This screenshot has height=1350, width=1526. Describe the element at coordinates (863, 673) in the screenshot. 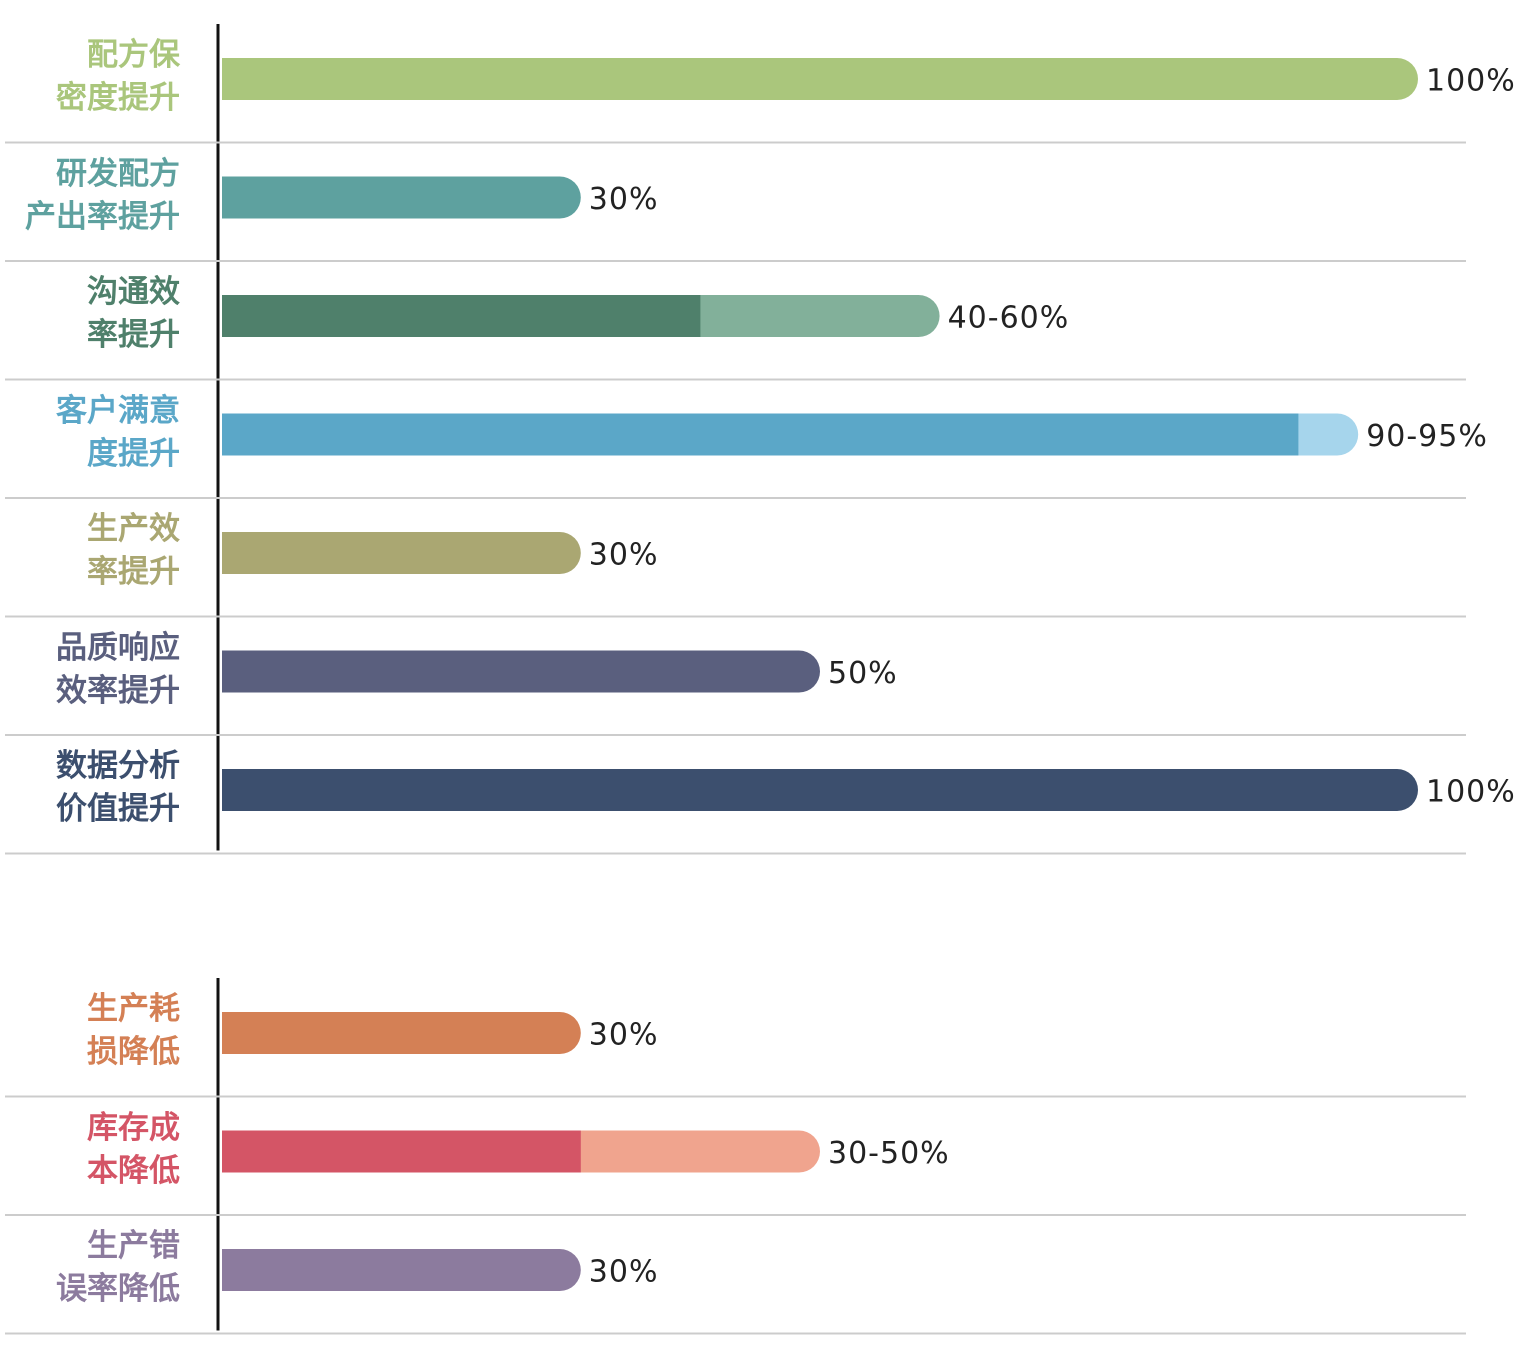

I see `value-label: 50%` at that location.